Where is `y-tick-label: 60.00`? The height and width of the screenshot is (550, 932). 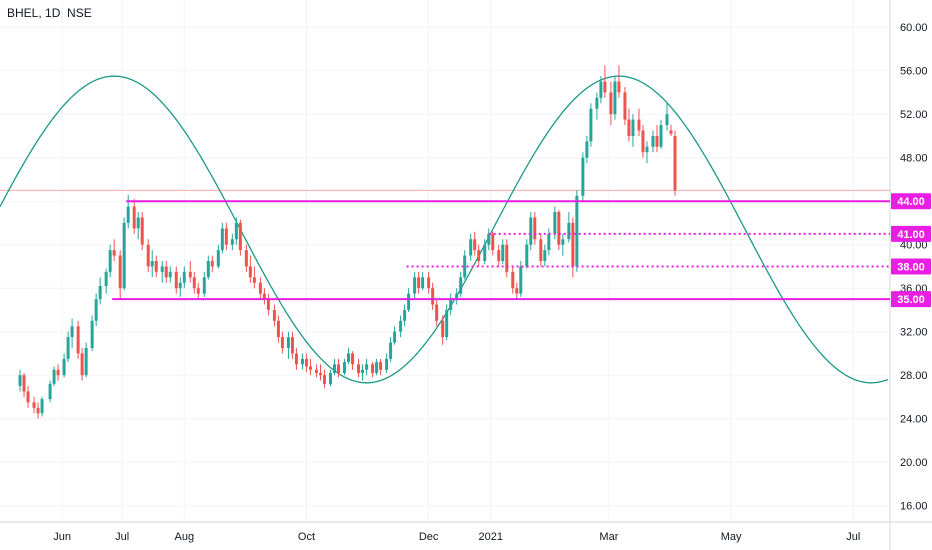
y-tick-label: 60.00 is located at coordinates (914, 28).